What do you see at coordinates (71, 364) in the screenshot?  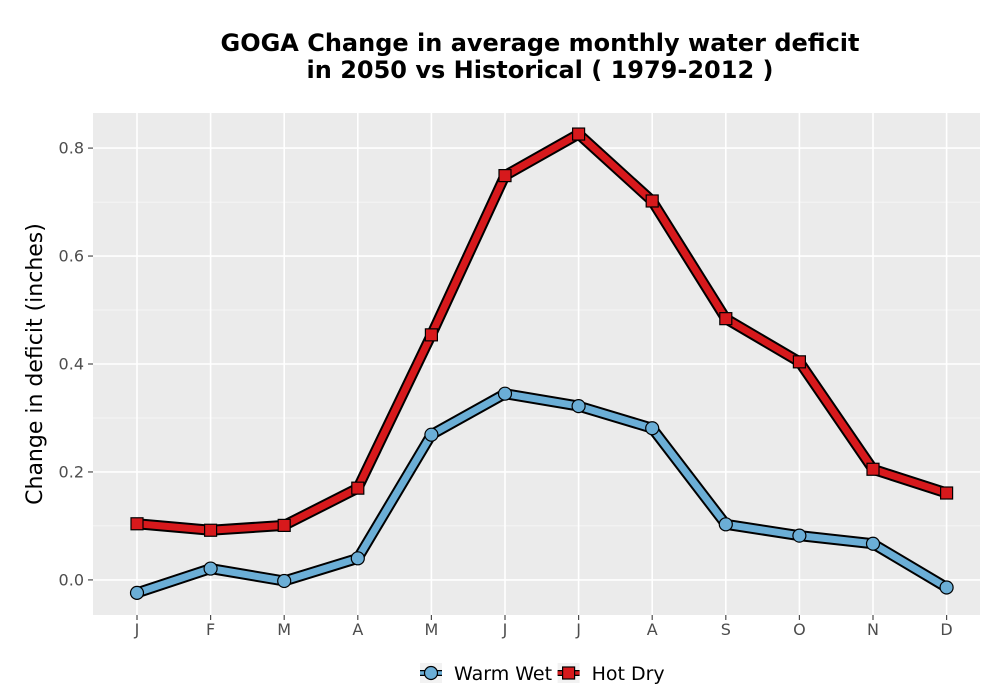 I see `y-tick-label: 0.4` at bounding box center [71, 364].